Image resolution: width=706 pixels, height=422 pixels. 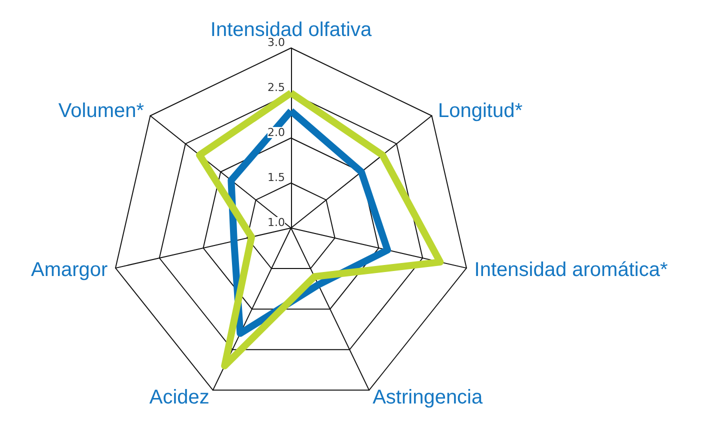 What do you see at coordinates (69, 269) in the screenshot?
I see `spoke-label: Amargor` at bounding box center [69, 269].